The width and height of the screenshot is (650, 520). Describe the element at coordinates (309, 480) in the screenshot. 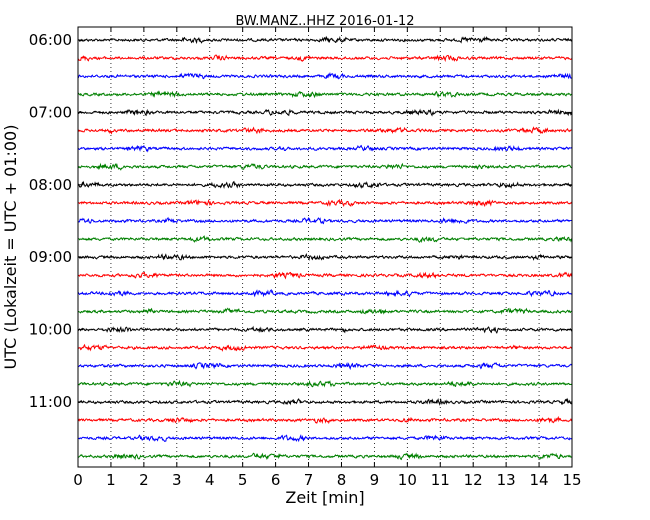

I see `x-tick-label: 7` at that location.